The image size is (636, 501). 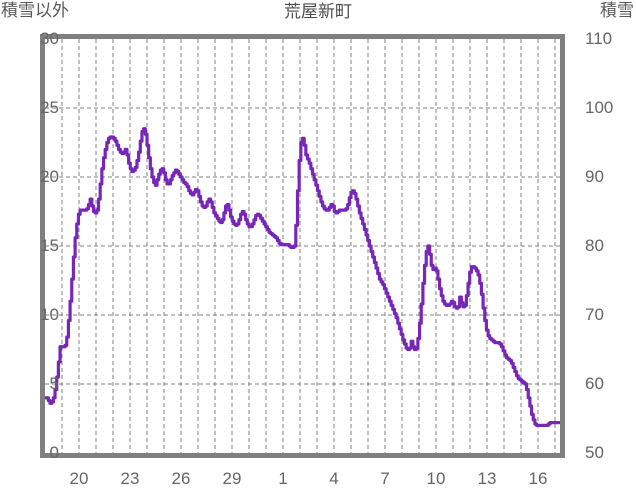 I want to click on x-axis-tick: 20, so click(x=79, y=478).